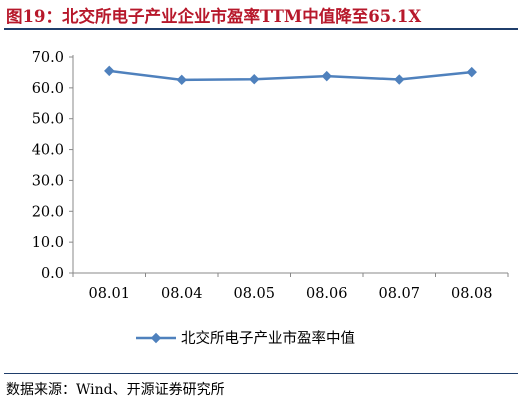  What do you see at coordinates (214, 16) in the screenshot?
I see `chart-title: 图19：北交所电子产业企业市盈率TTM中值降至65.1X` at bounding box center [214, 16].